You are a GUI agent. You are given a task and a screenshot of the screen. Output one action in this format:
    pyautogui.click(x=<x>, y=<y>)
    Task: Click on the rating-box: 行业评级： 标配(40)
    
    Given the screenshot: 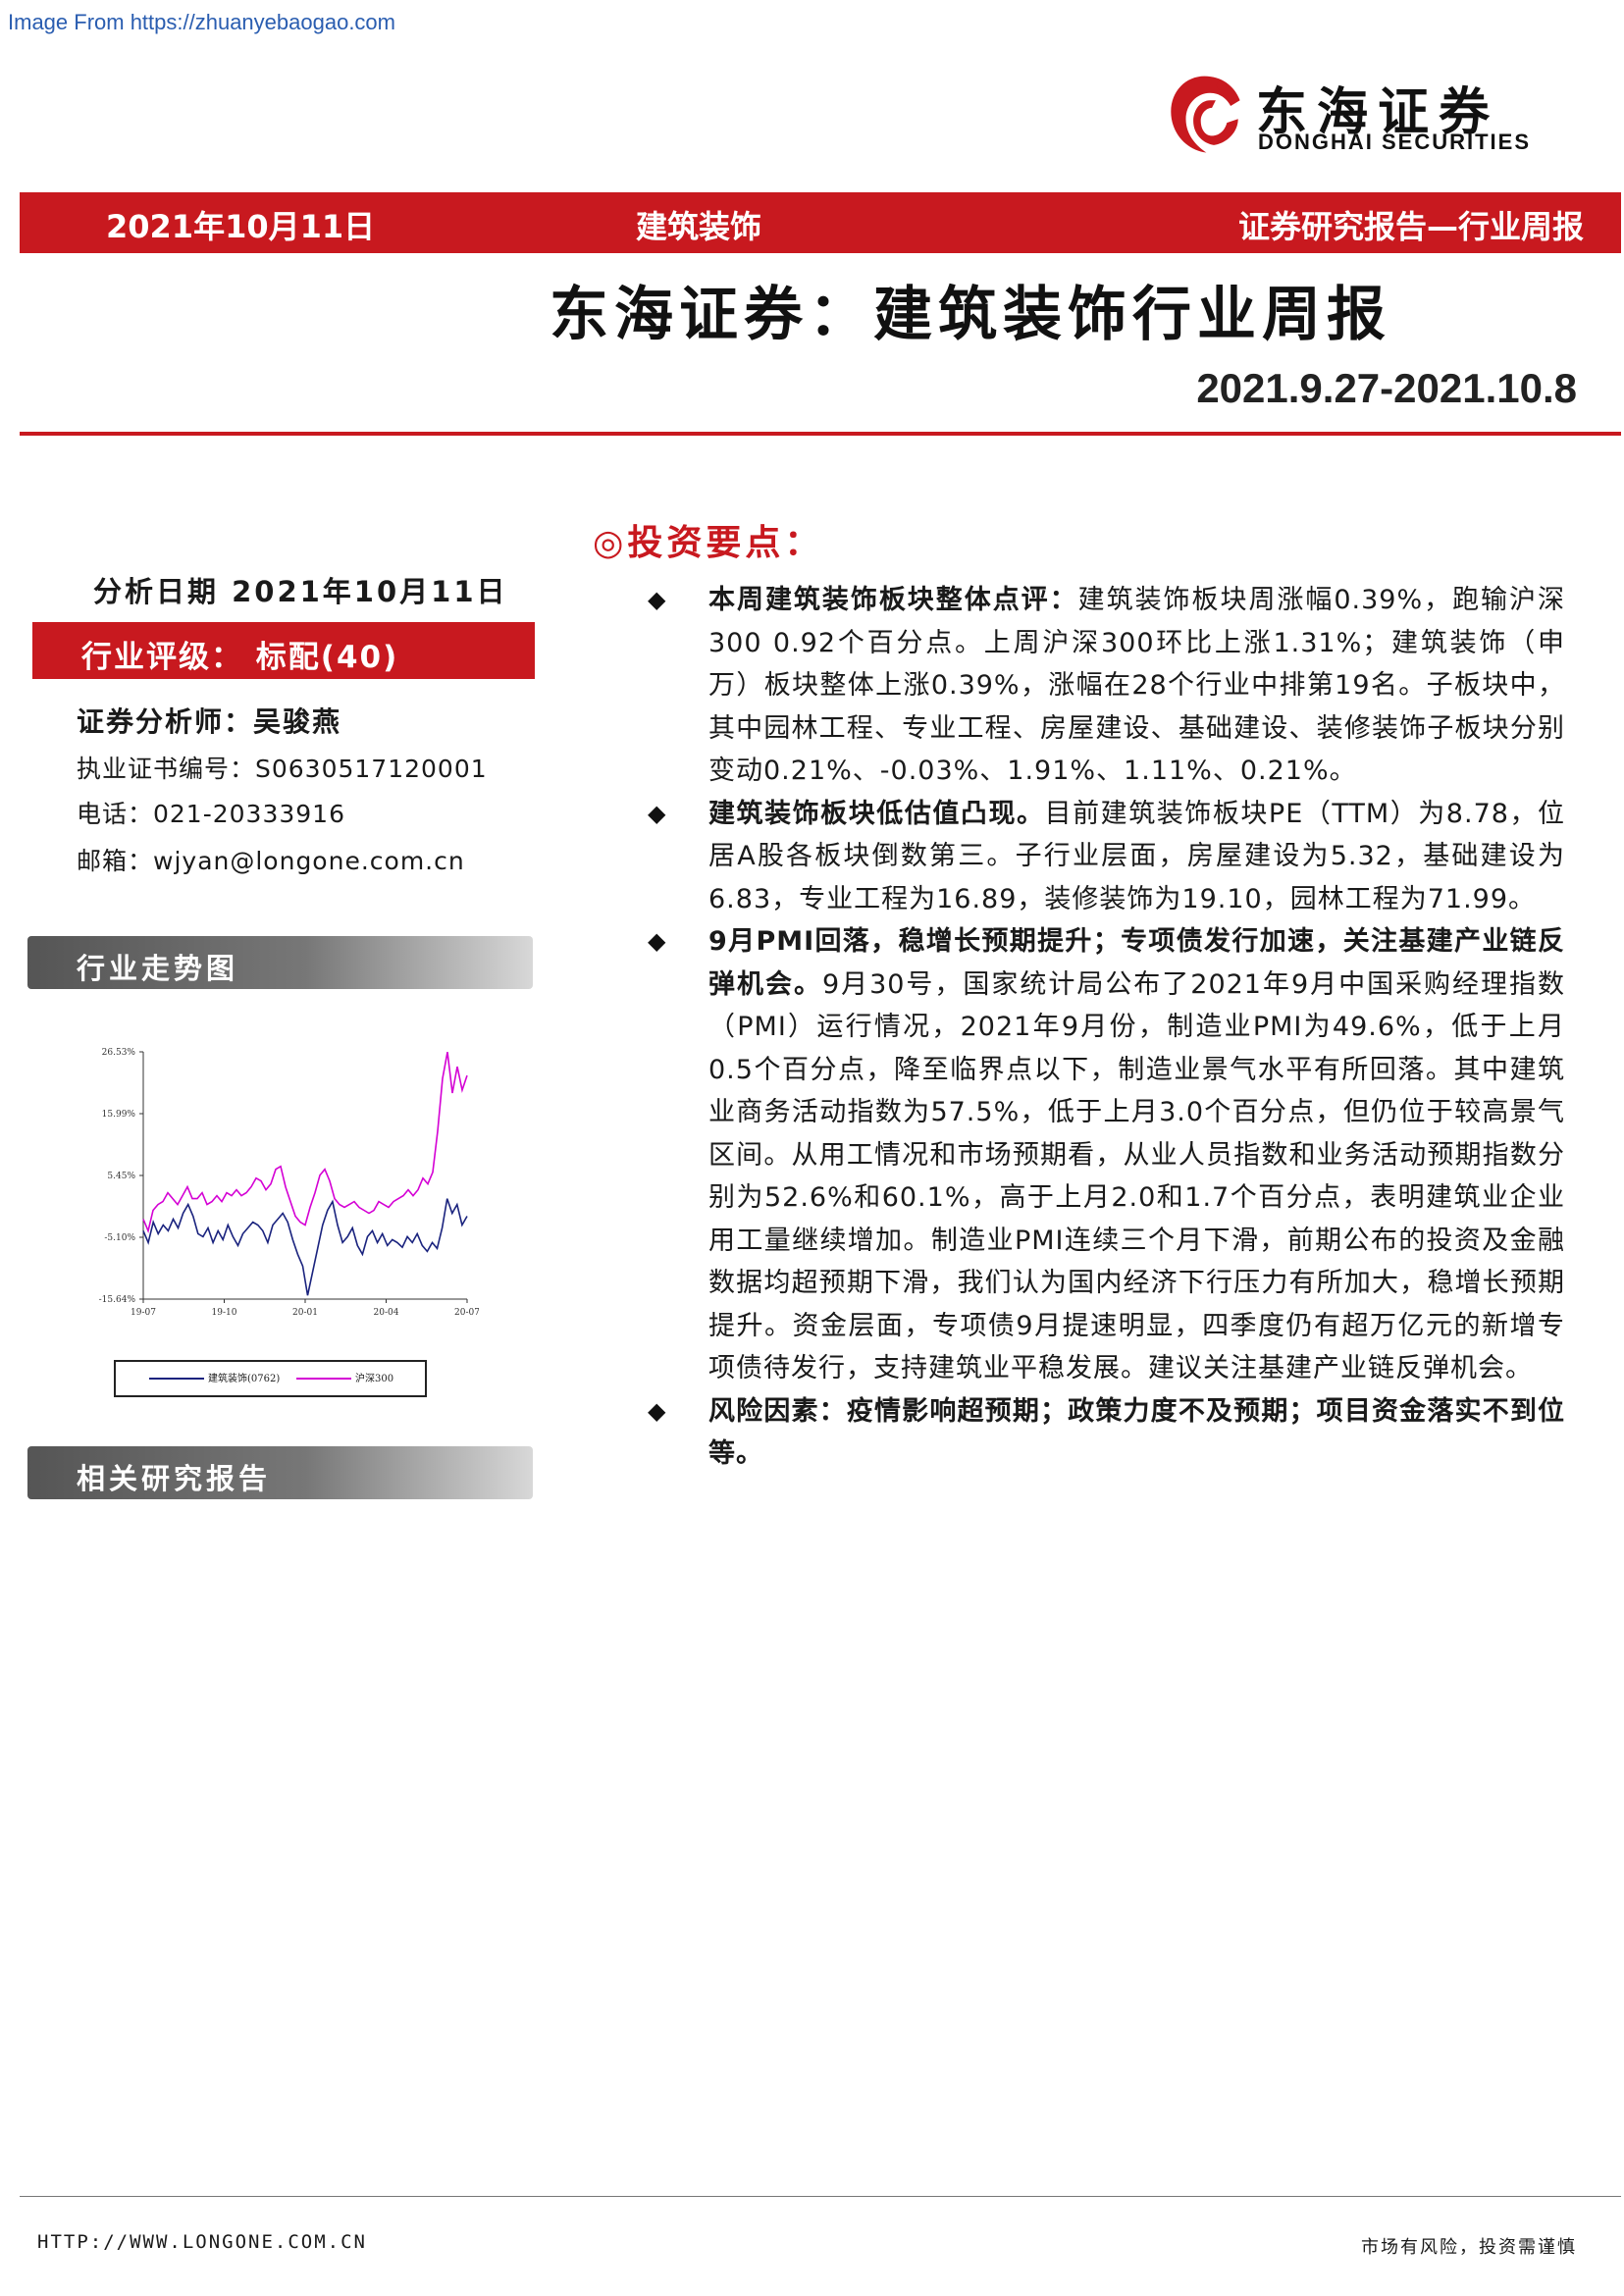 What is the action you would take?
    pyautogui.click(x=283, y=650)
    